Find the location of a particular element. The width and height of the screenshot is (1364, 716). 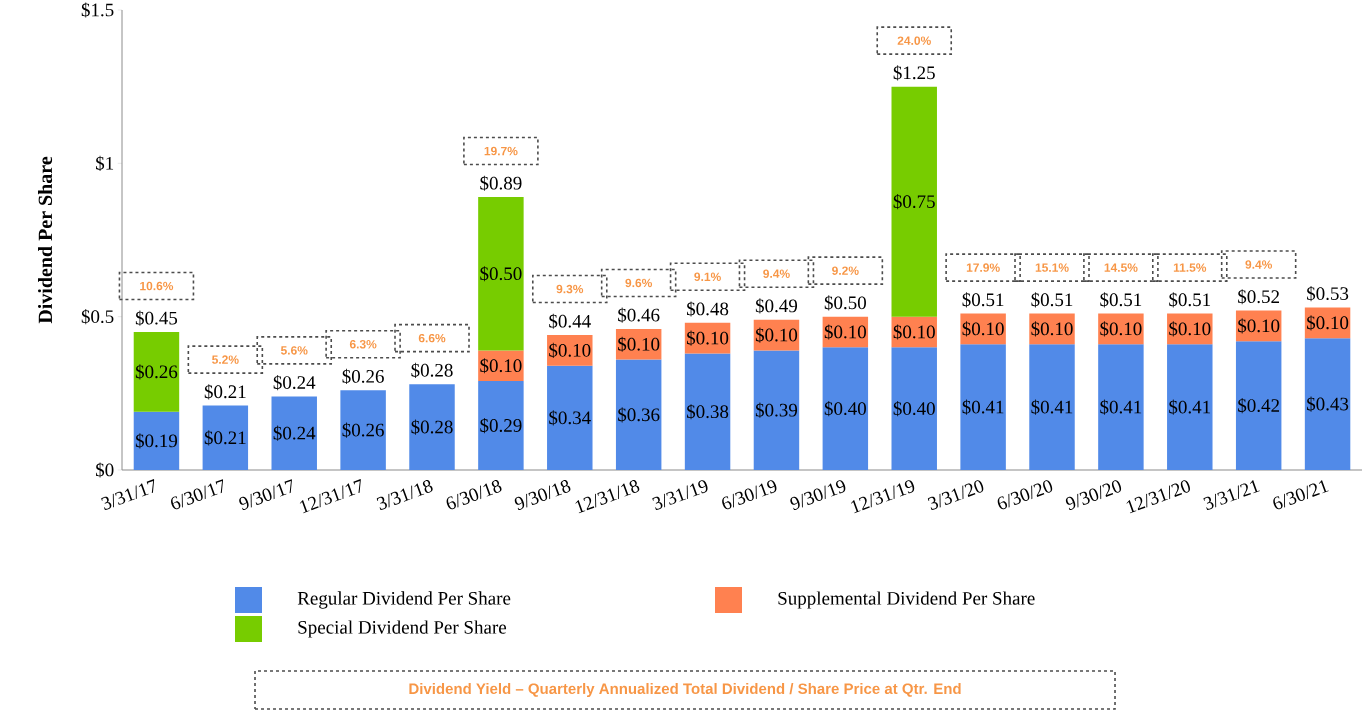

legend-label: Supplemental Dividend Per Share is located at coordinates (906, 600).